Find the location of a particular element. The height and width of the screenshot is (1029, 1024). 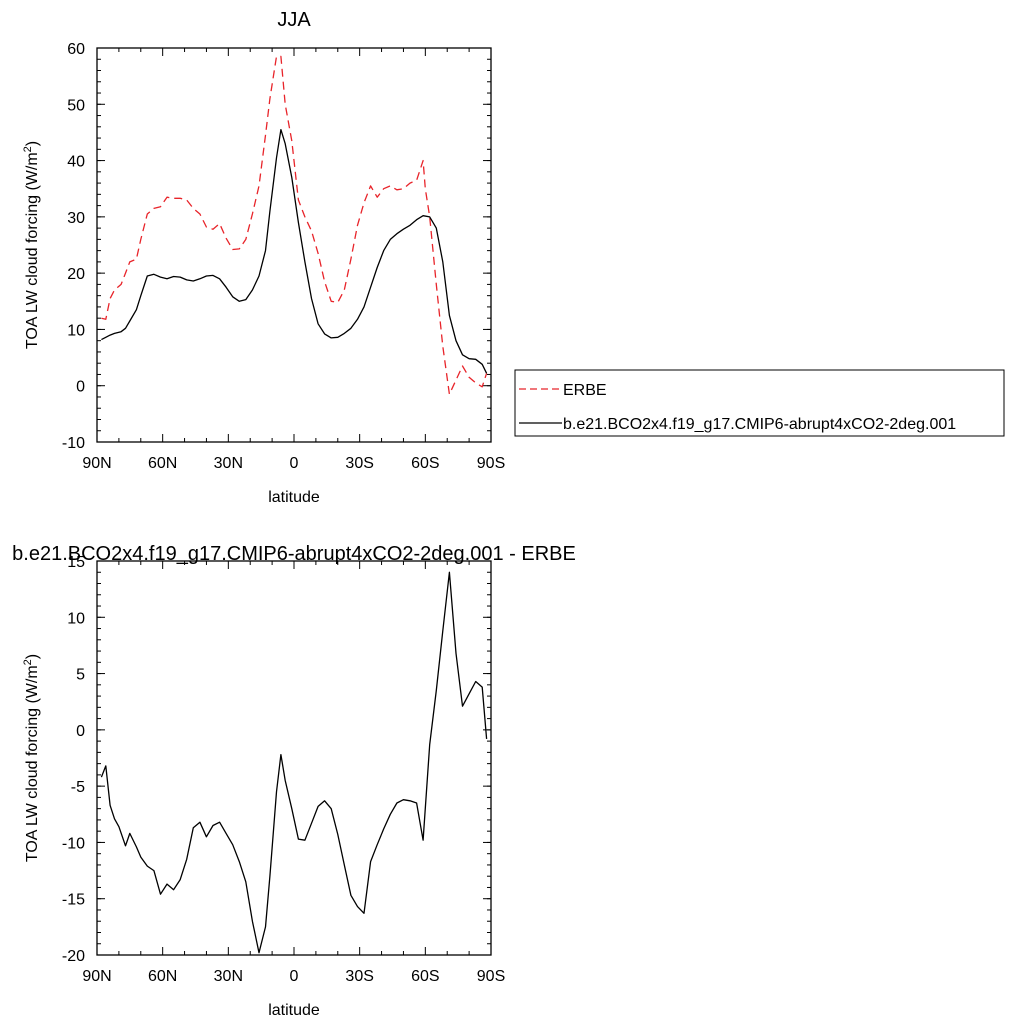

top-series-lines is located at coordinates (294, 225).